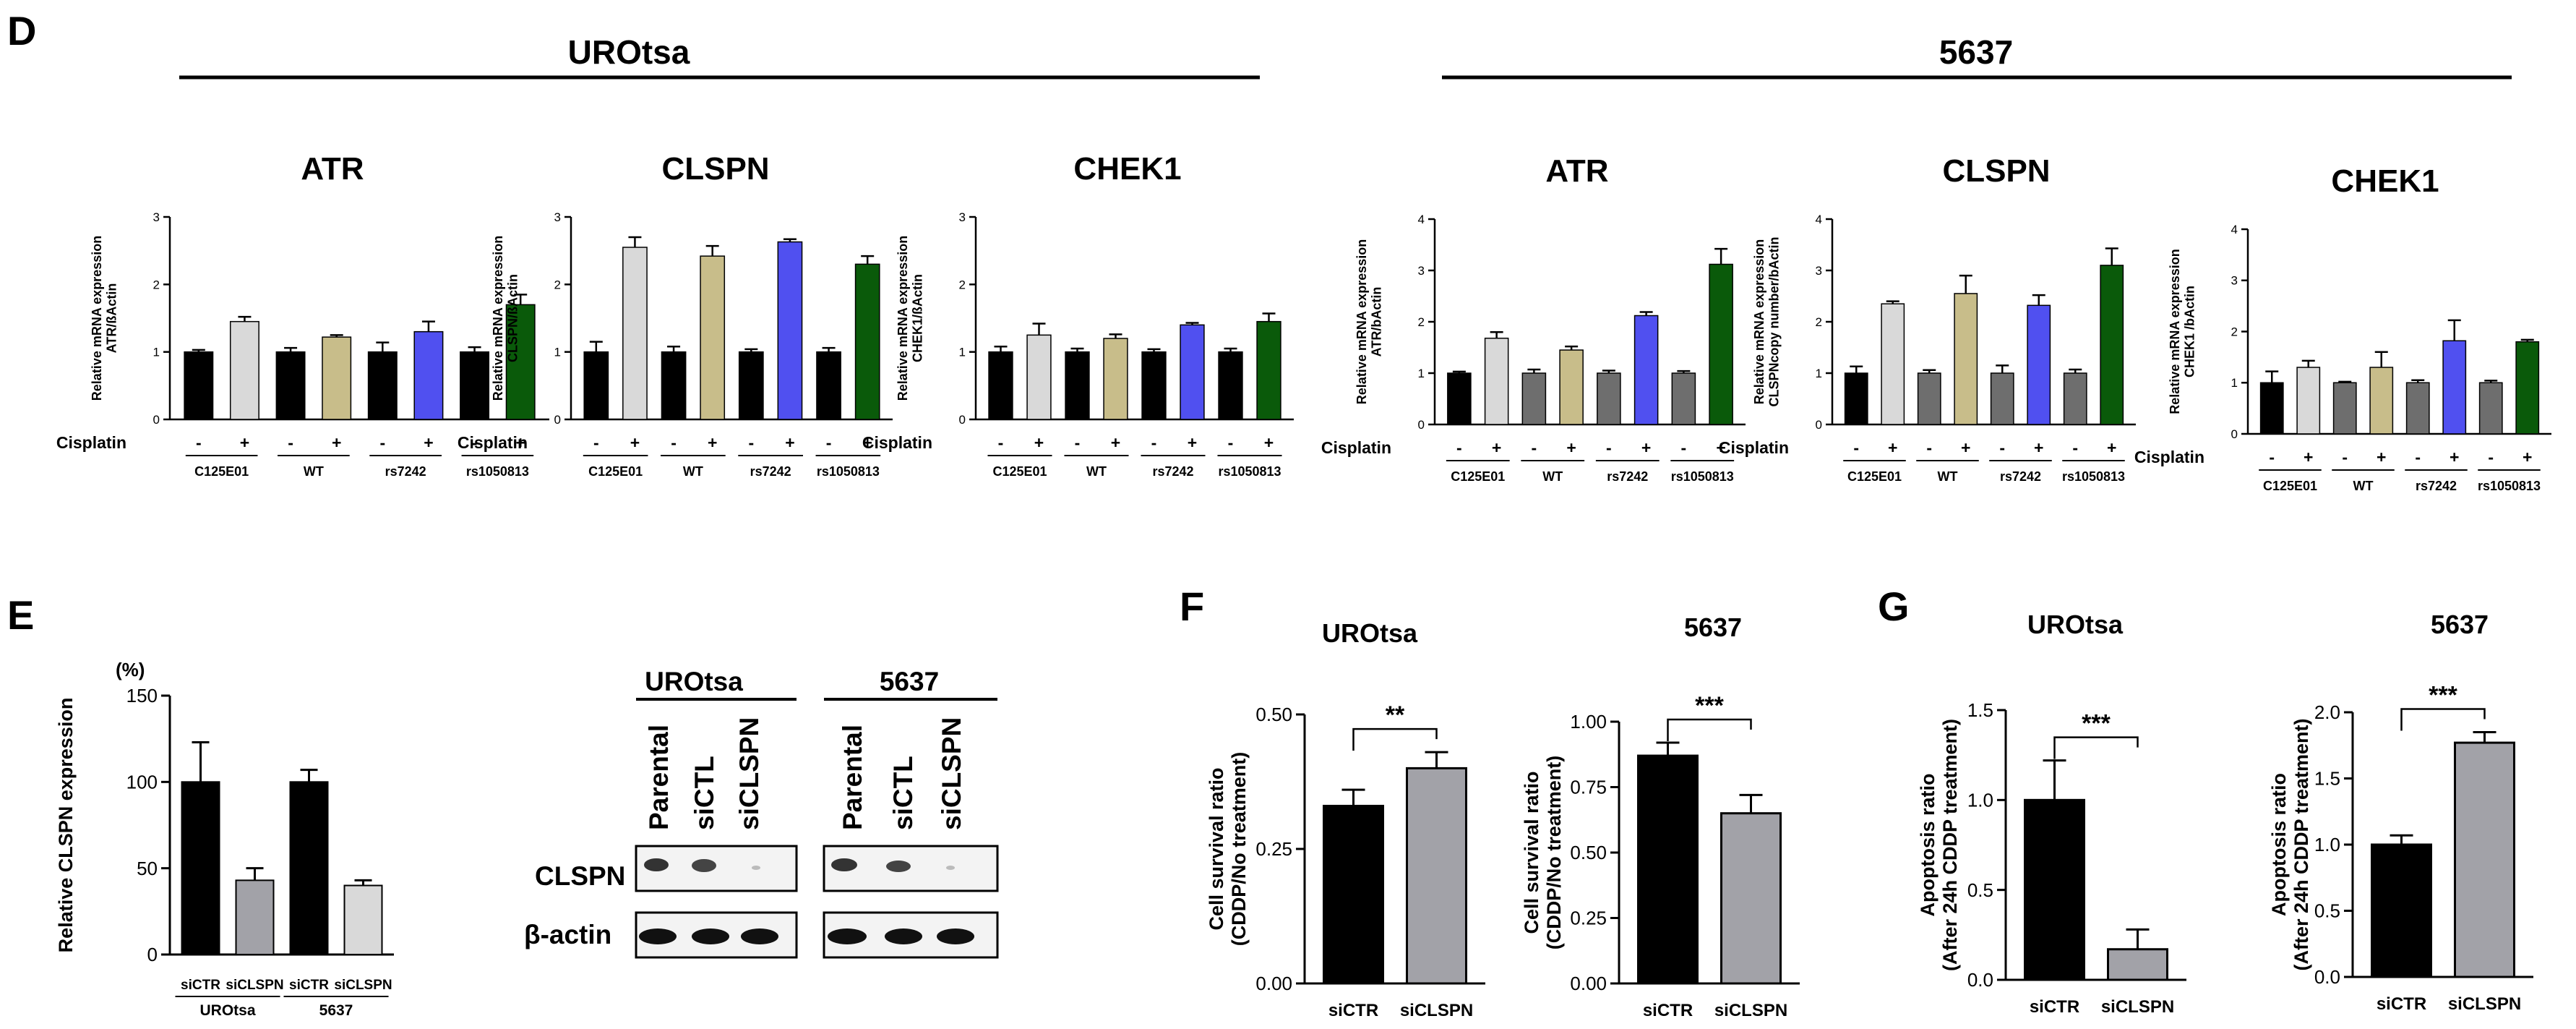  What do you see at coordinates (2484, 1004) in the screenshot?
I see `chart-g-5637-xtick-label: siCLSPN` at bounding box center [2484, 1004].